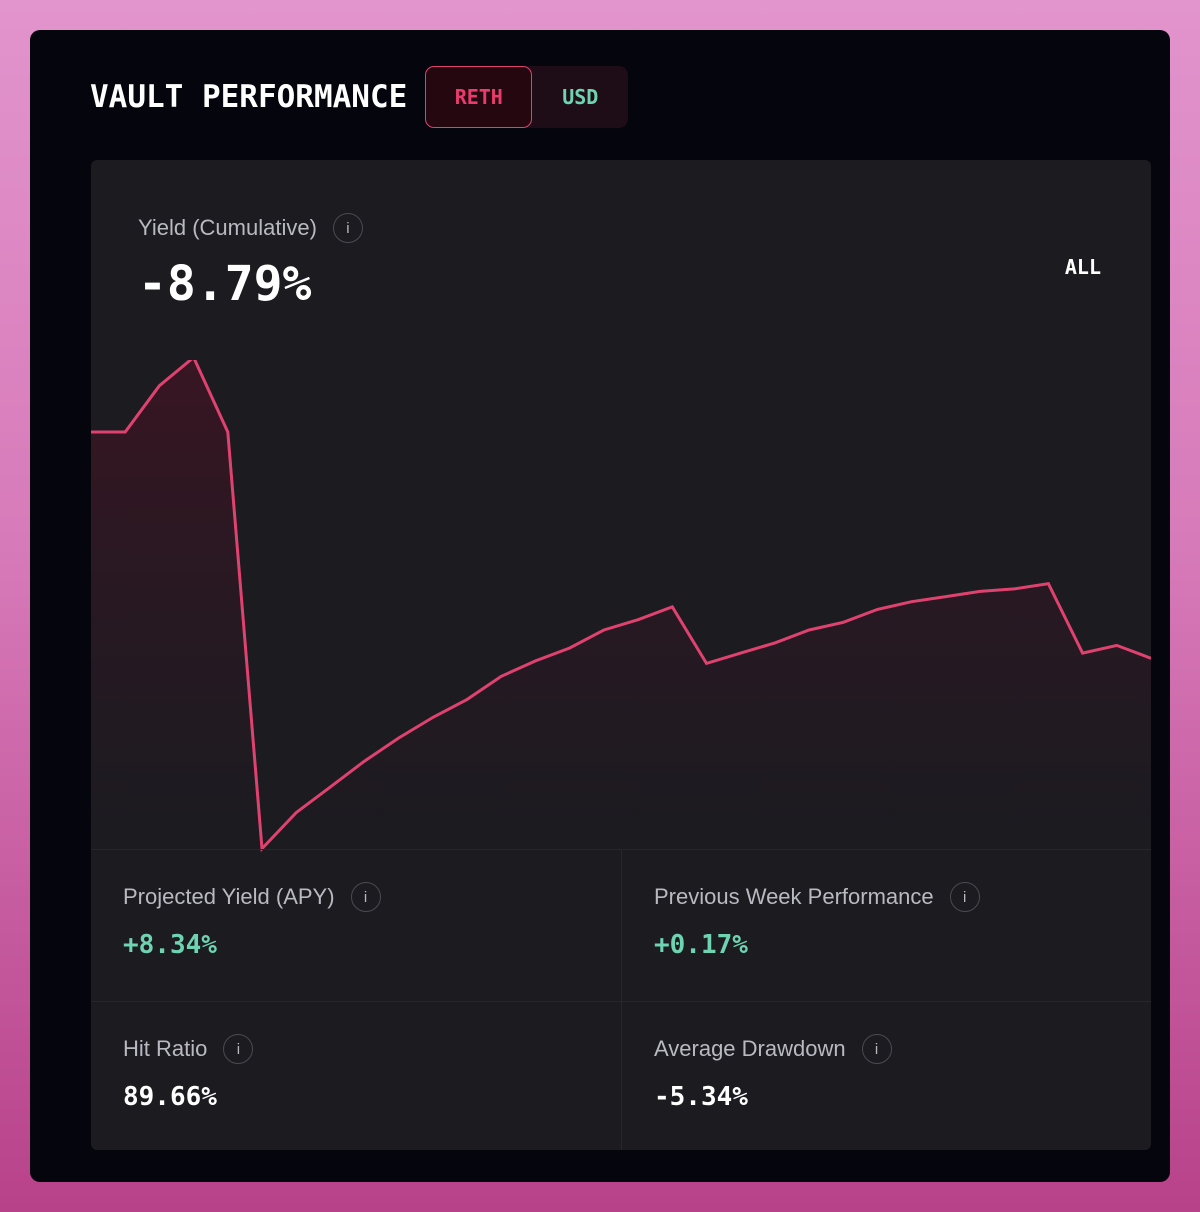  I want to click on stat-label: Average Drawdown, so click(750, 1048).